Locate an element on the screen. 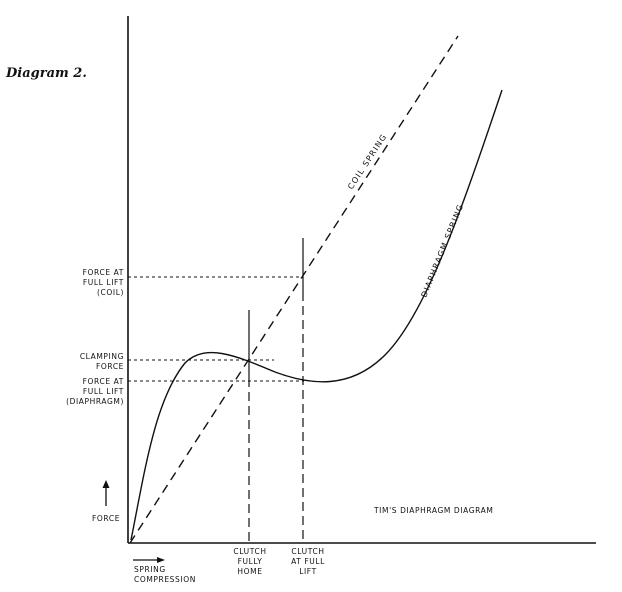 The height and width of the screenshot is (592, 622). force-label: FORCE is located at coordinates (106, 518).